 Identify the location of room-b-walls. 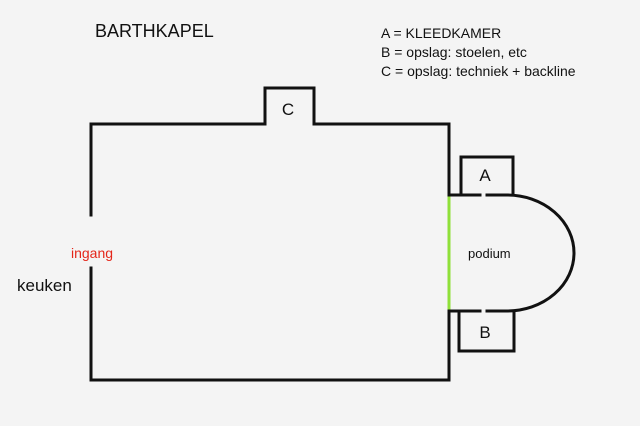
(486, 332).